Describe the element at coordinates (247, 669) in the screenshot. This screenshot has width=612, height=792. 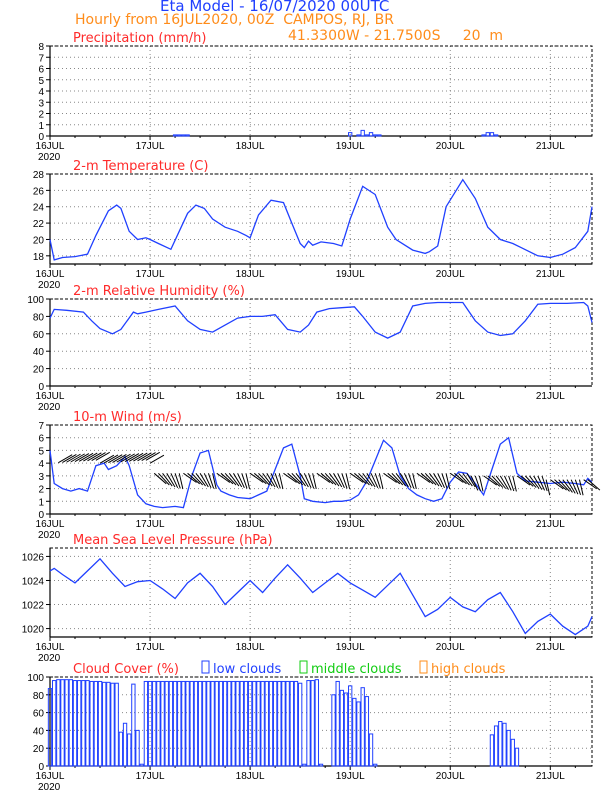
I see `legend-label-1: low clouds` at that location.